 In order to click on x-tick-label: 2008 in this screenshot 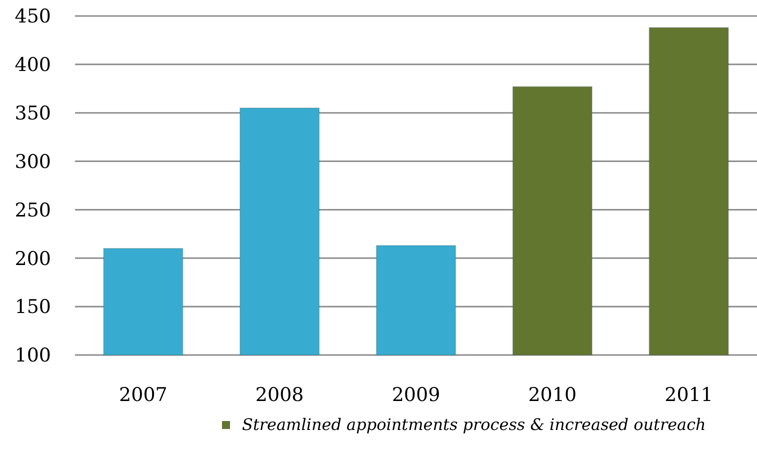, I will do `click(279, 395)`.